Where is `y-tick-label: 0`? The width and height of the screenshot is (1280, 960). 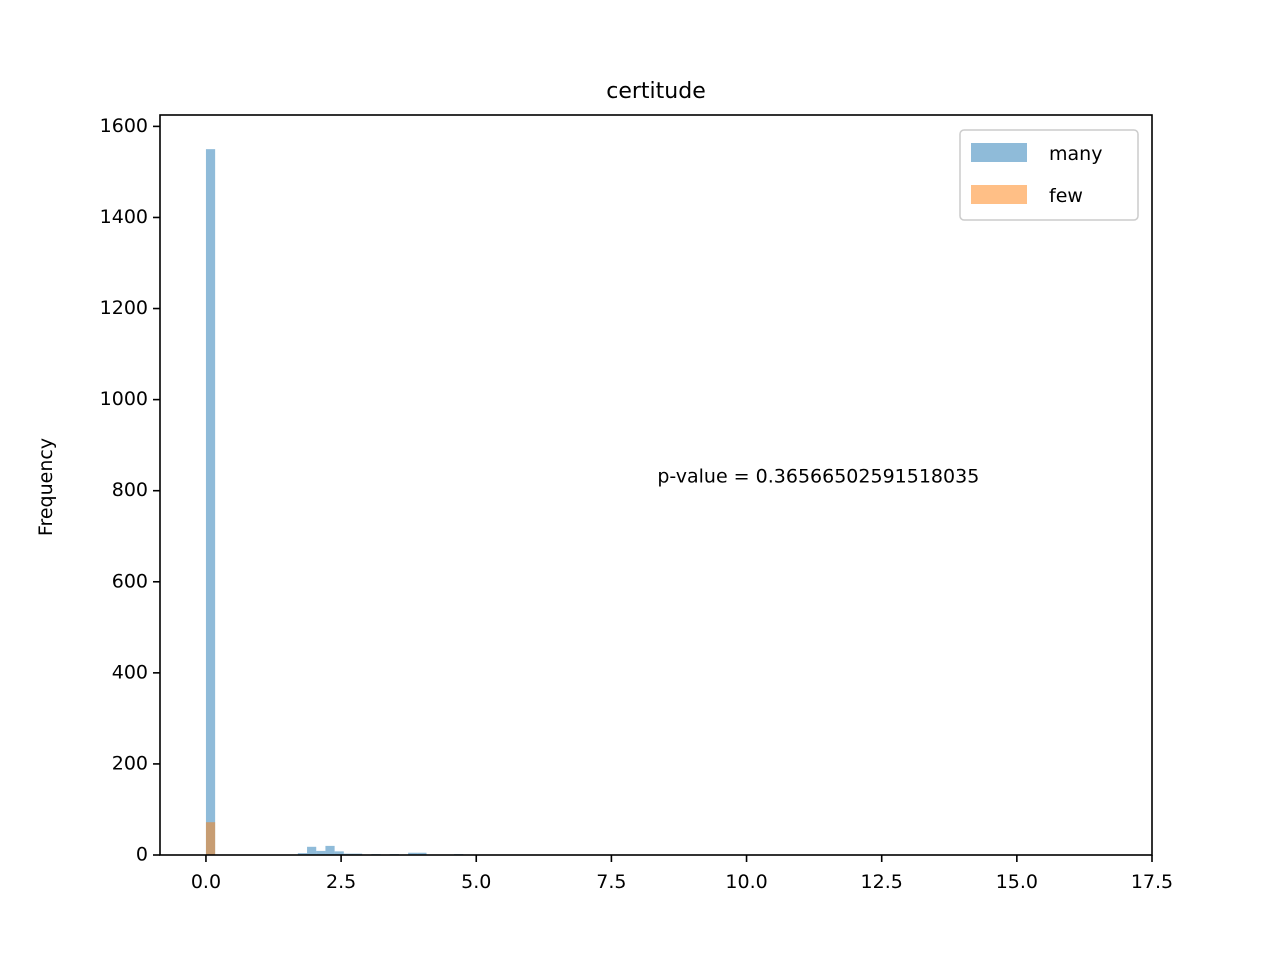 y-tick-label: 0 is located at coordinates (142, 855).